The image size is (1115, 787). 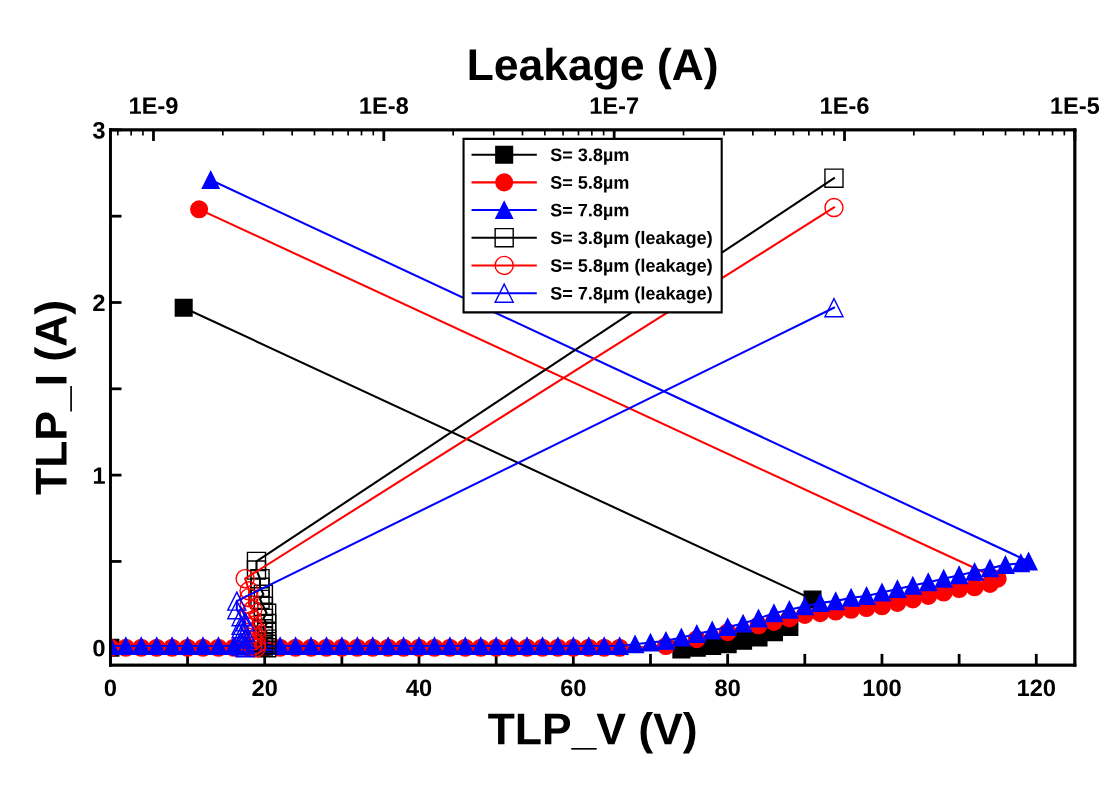 I want to click on legend-label: S= 3.8µm (leakage), so click(x=631, y=239).